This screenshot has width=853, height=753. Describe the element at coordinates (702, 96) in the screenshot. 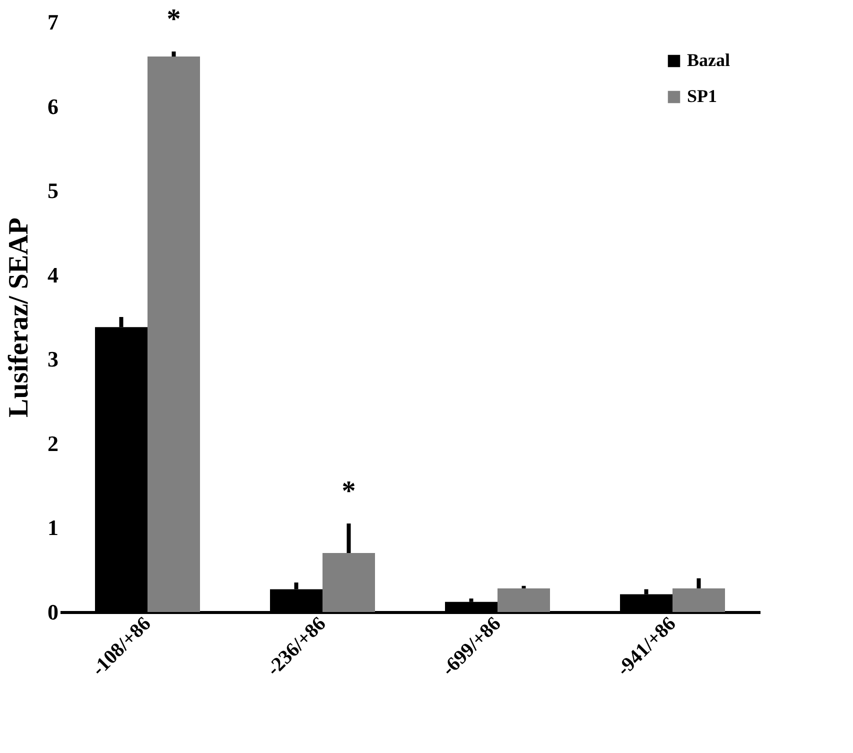

I see `legend-label: SP1` at that location.